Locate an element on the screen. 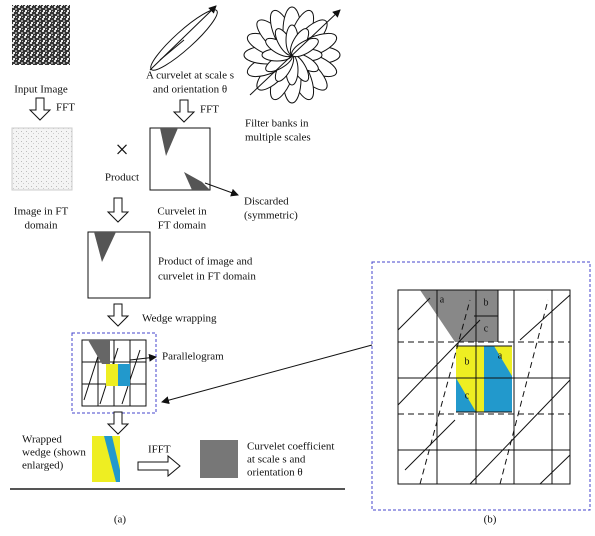 The height and width of the screenshot is (536, 595). label: IFFT is located at coordinates (159, 450).